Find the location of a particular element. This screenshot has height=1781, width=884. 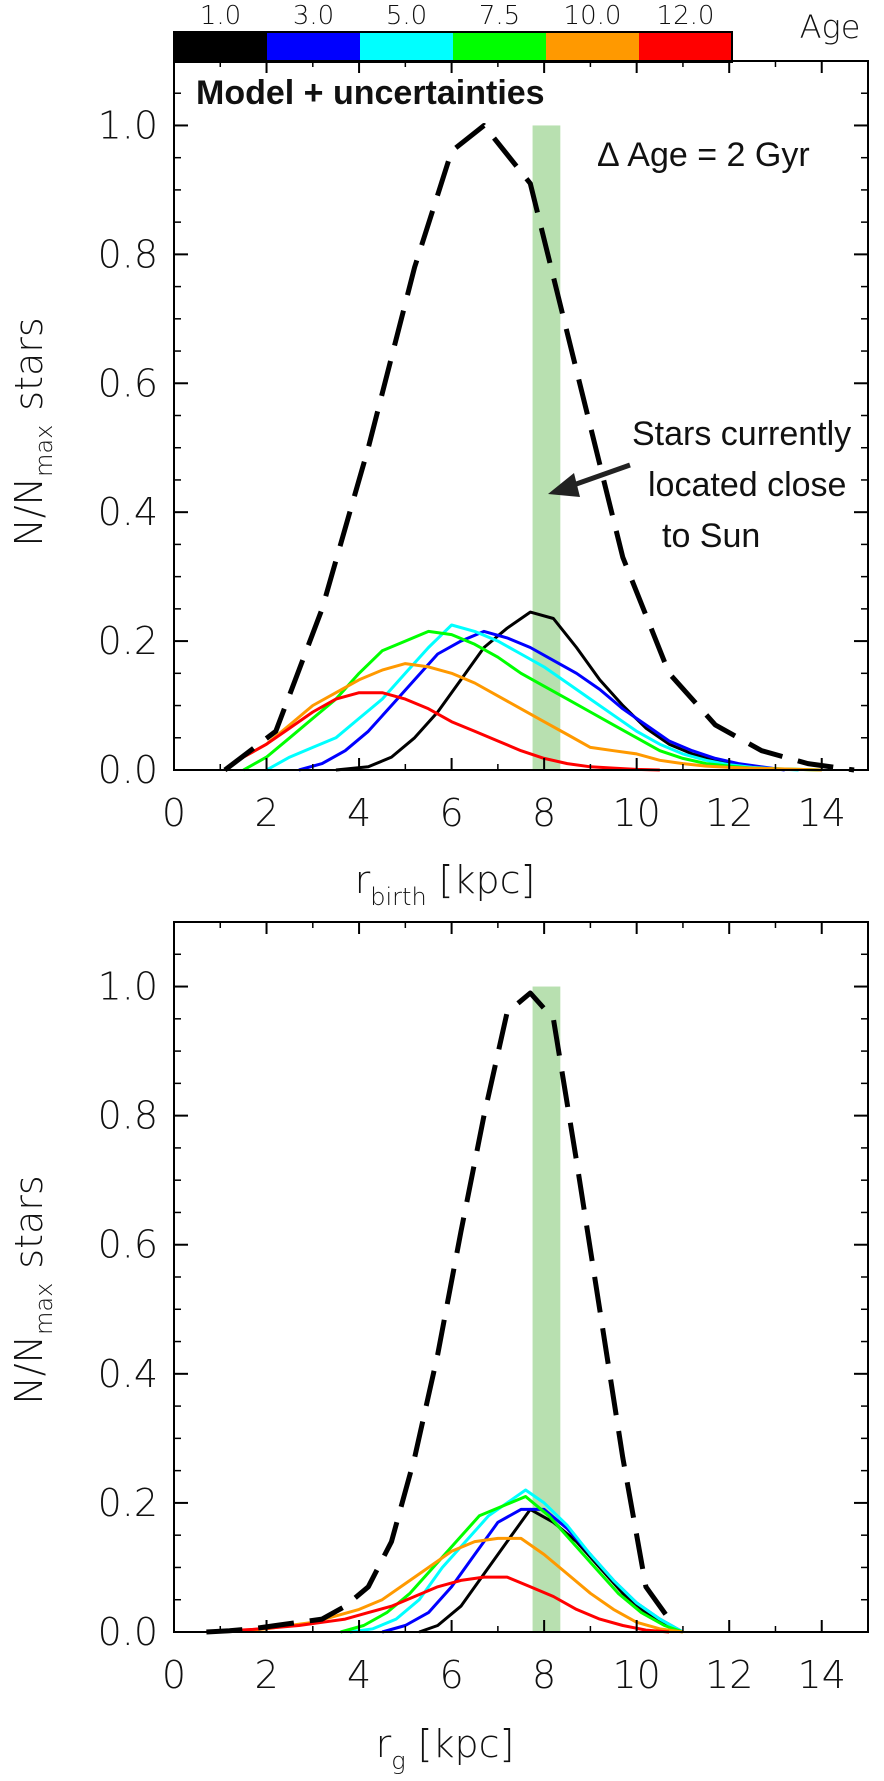

arrow-icon is located at coordinates (589, 479).